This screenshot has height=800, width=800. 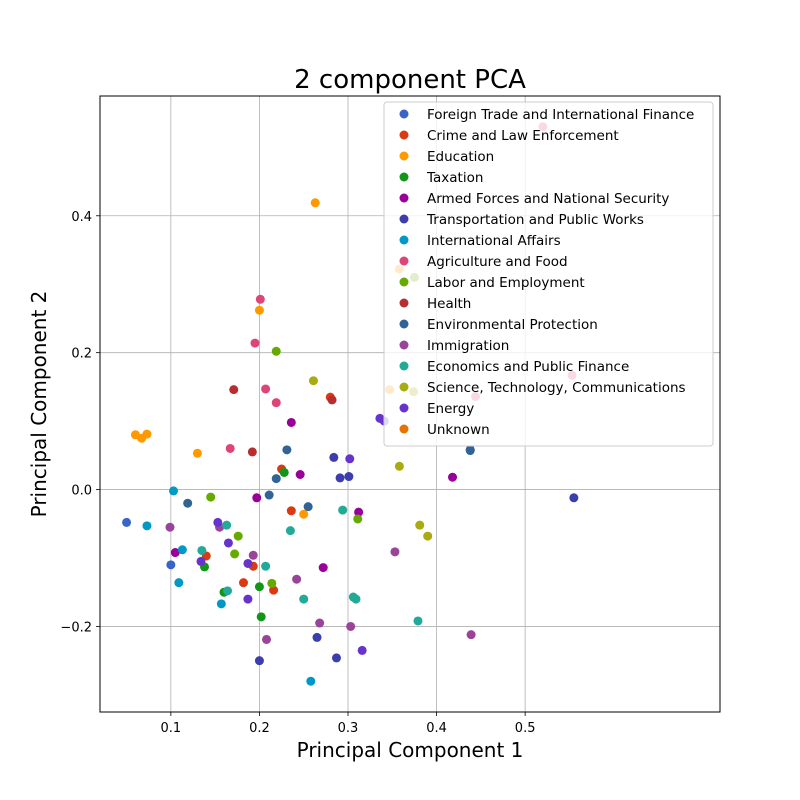 I want to click on y-tick-label: 0.0, so click(x=81, y=491).